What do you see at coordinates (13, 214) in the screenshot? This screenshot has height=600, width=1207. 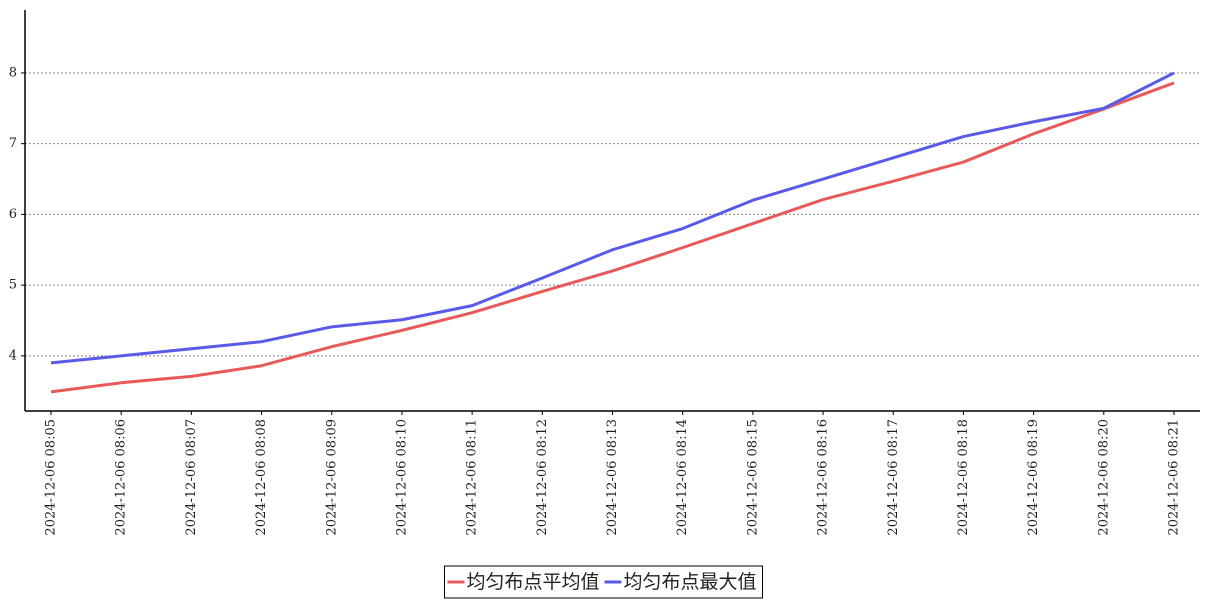 I see `y-tick-label: 6` at bounding box center [13, 214].